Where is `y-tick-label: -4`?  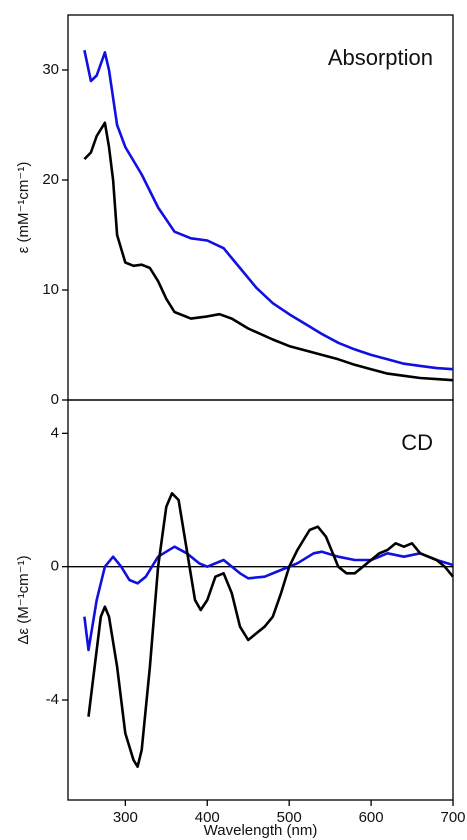 y-tick-label: -4 is located at coordinates (52, 699).